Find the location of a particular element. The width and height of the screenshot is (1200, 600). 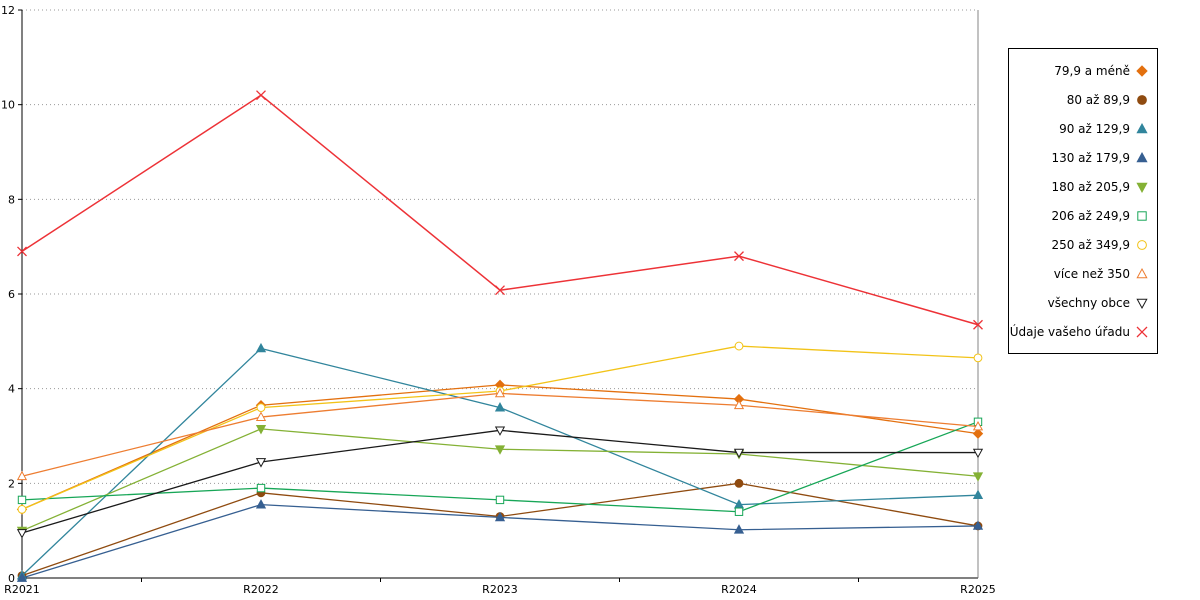

legend-item: více než 350 is located at coordinates (1081, 273).